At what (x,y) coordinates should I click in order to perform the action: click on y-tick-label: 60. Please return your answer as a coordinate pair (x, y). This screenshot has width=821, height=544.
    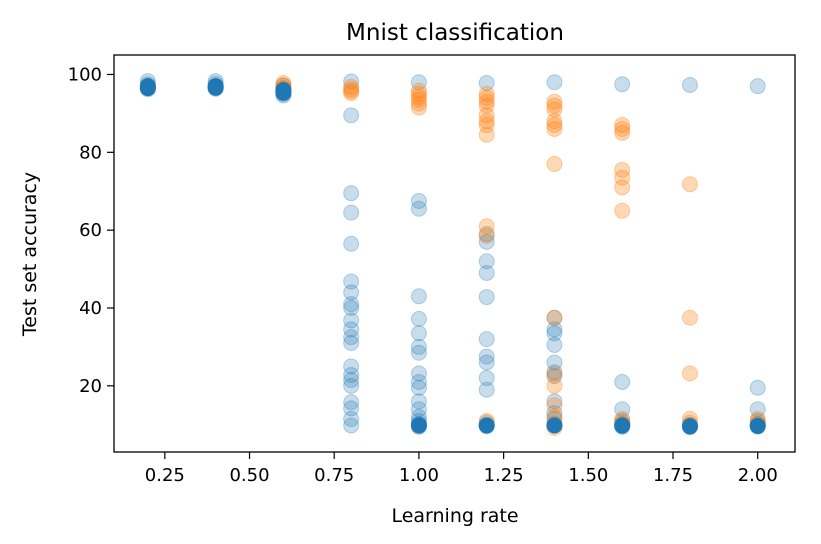
    Looking at the image, I should click on (90, 230).